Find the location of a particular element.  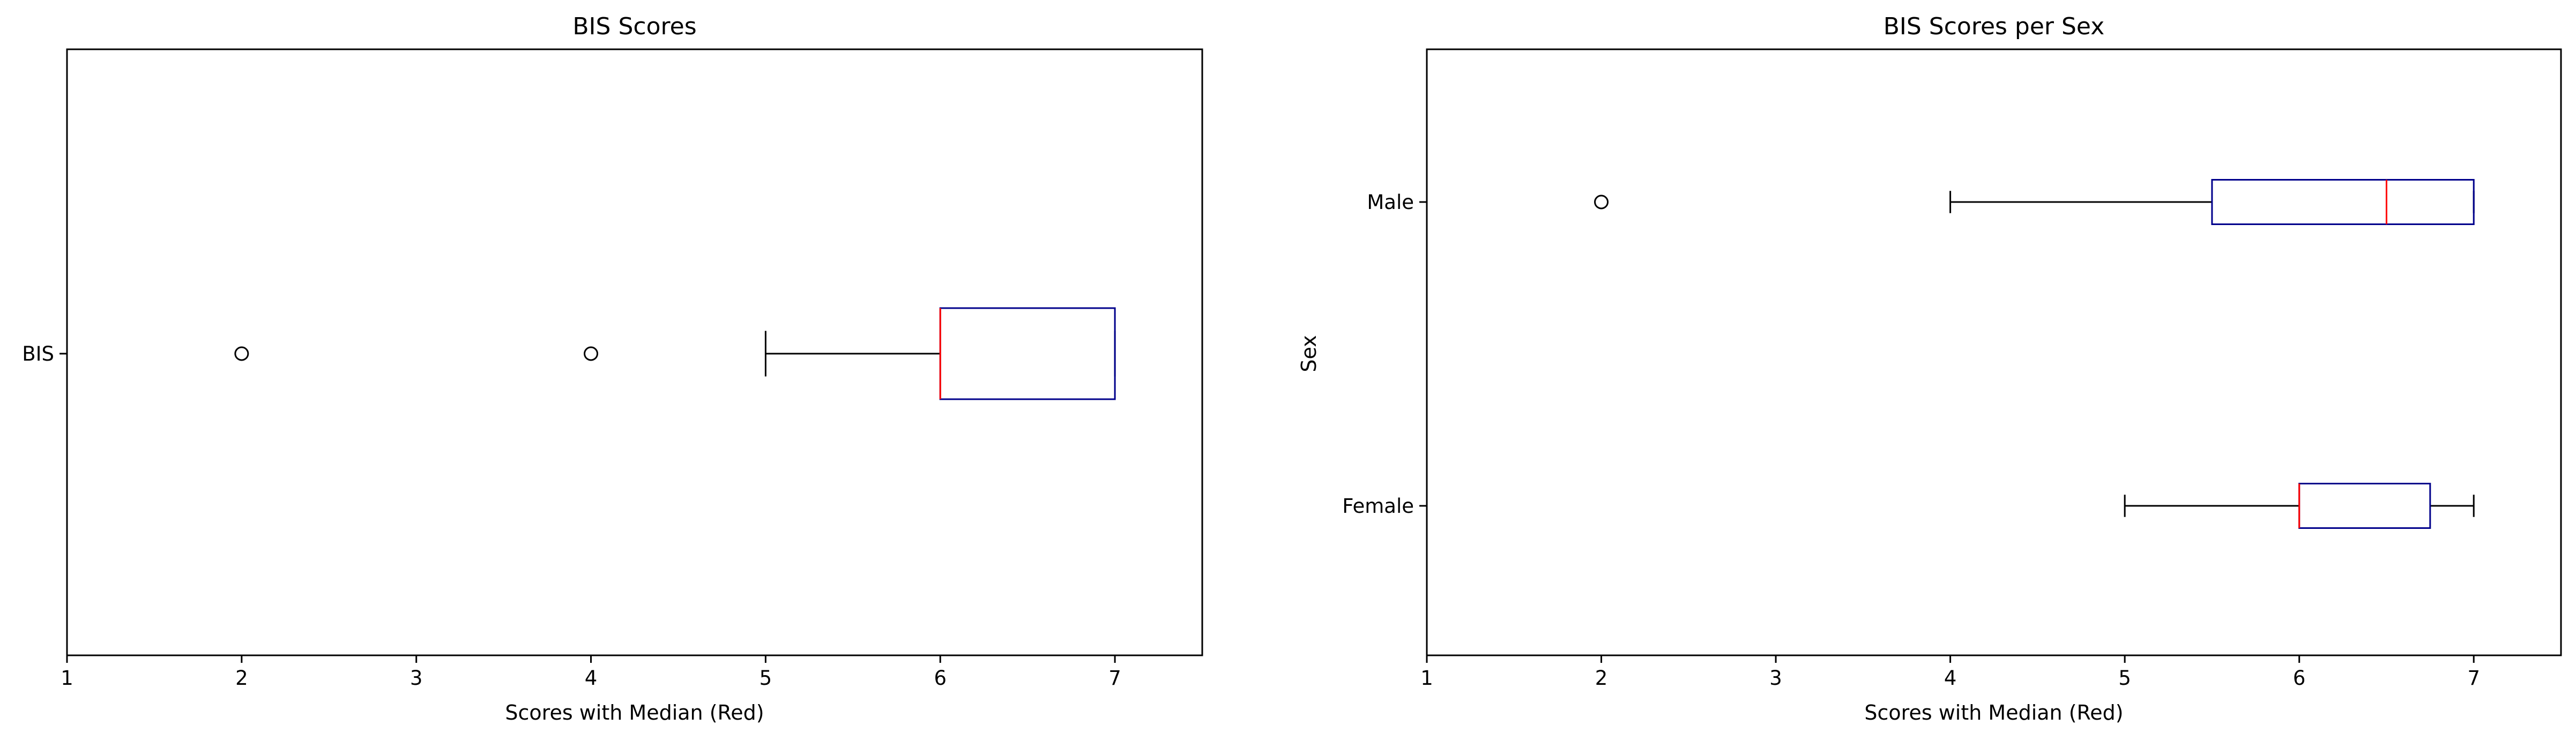

y-tick-label: BIS is located at coordinates (38, 353).